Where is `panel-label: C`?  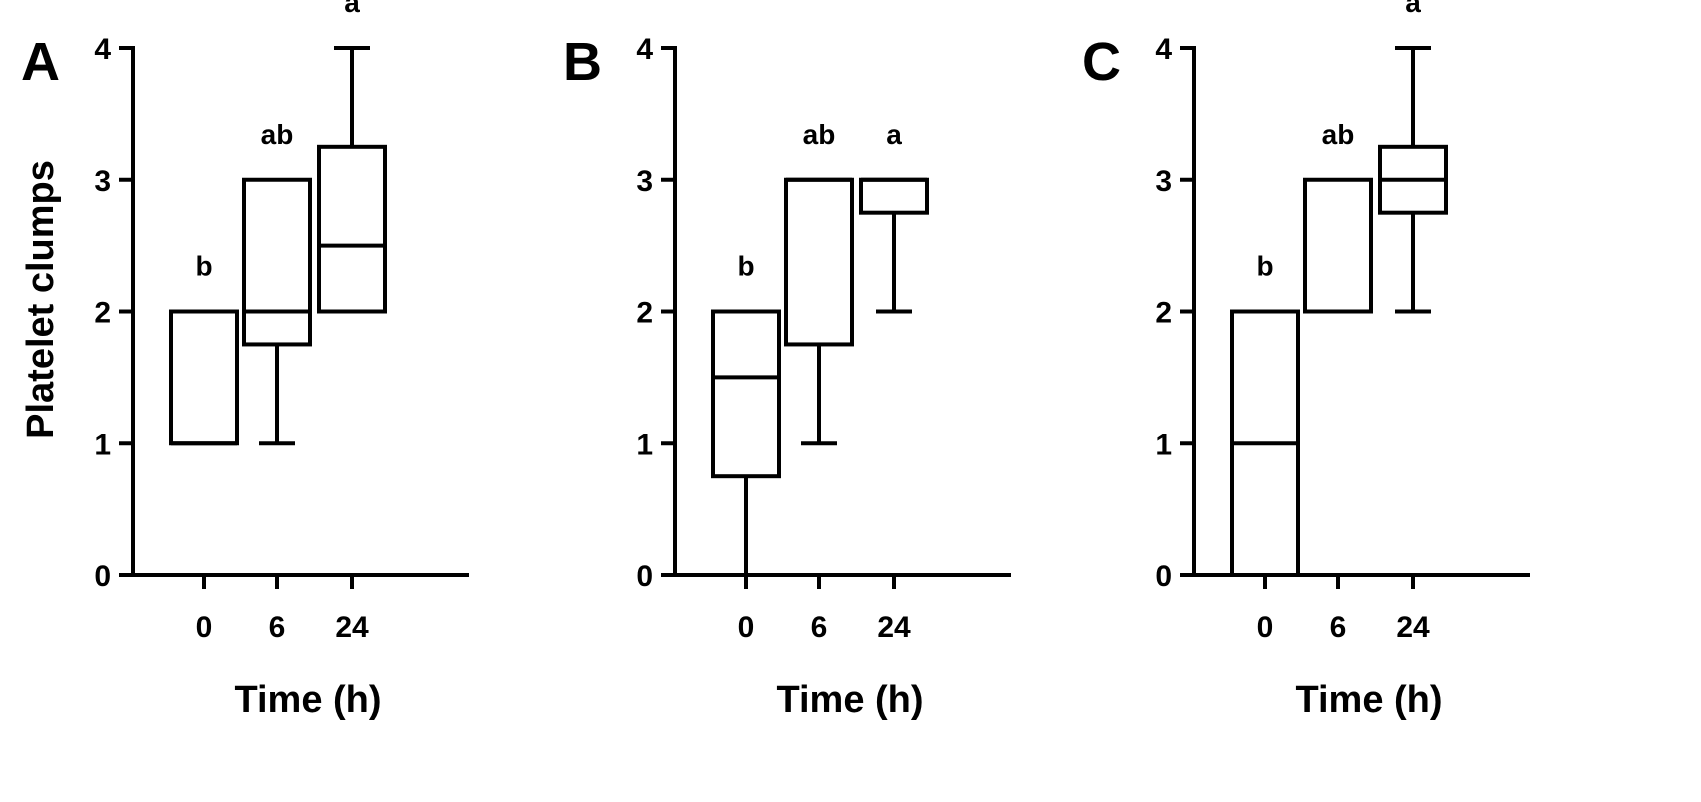 panel-label: C is located at coordinates (1101, 62).